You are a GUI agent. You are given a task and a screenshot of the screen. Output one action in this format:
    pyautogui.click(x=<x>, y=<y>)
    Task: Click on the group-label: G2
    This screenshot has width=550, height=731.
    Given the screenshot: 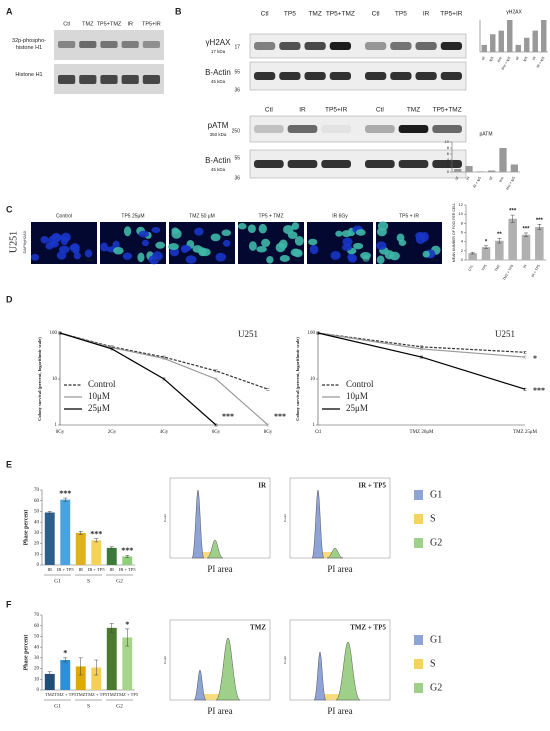 What is the action you would take?
    pyautogui.click(x=119, y=581)
    